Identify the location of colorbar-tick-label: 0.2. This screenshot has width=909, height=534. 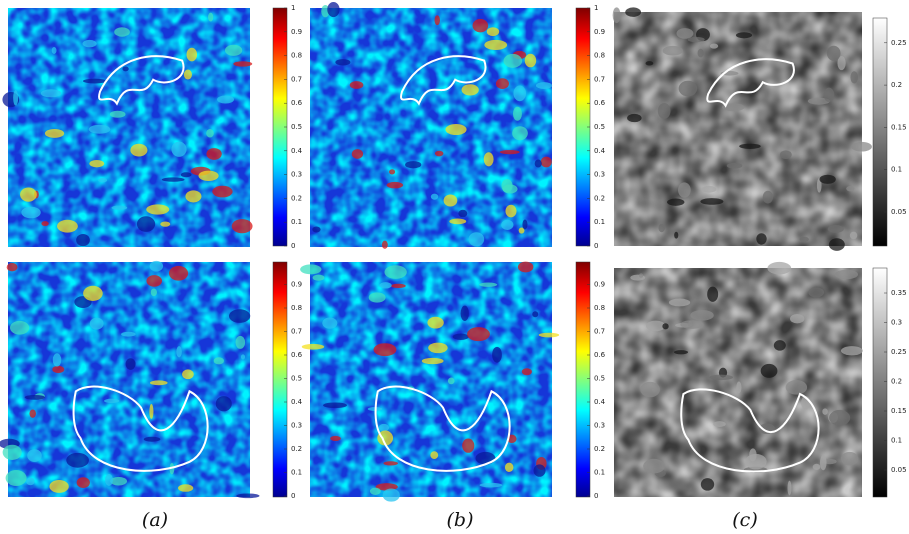
(296, 449).